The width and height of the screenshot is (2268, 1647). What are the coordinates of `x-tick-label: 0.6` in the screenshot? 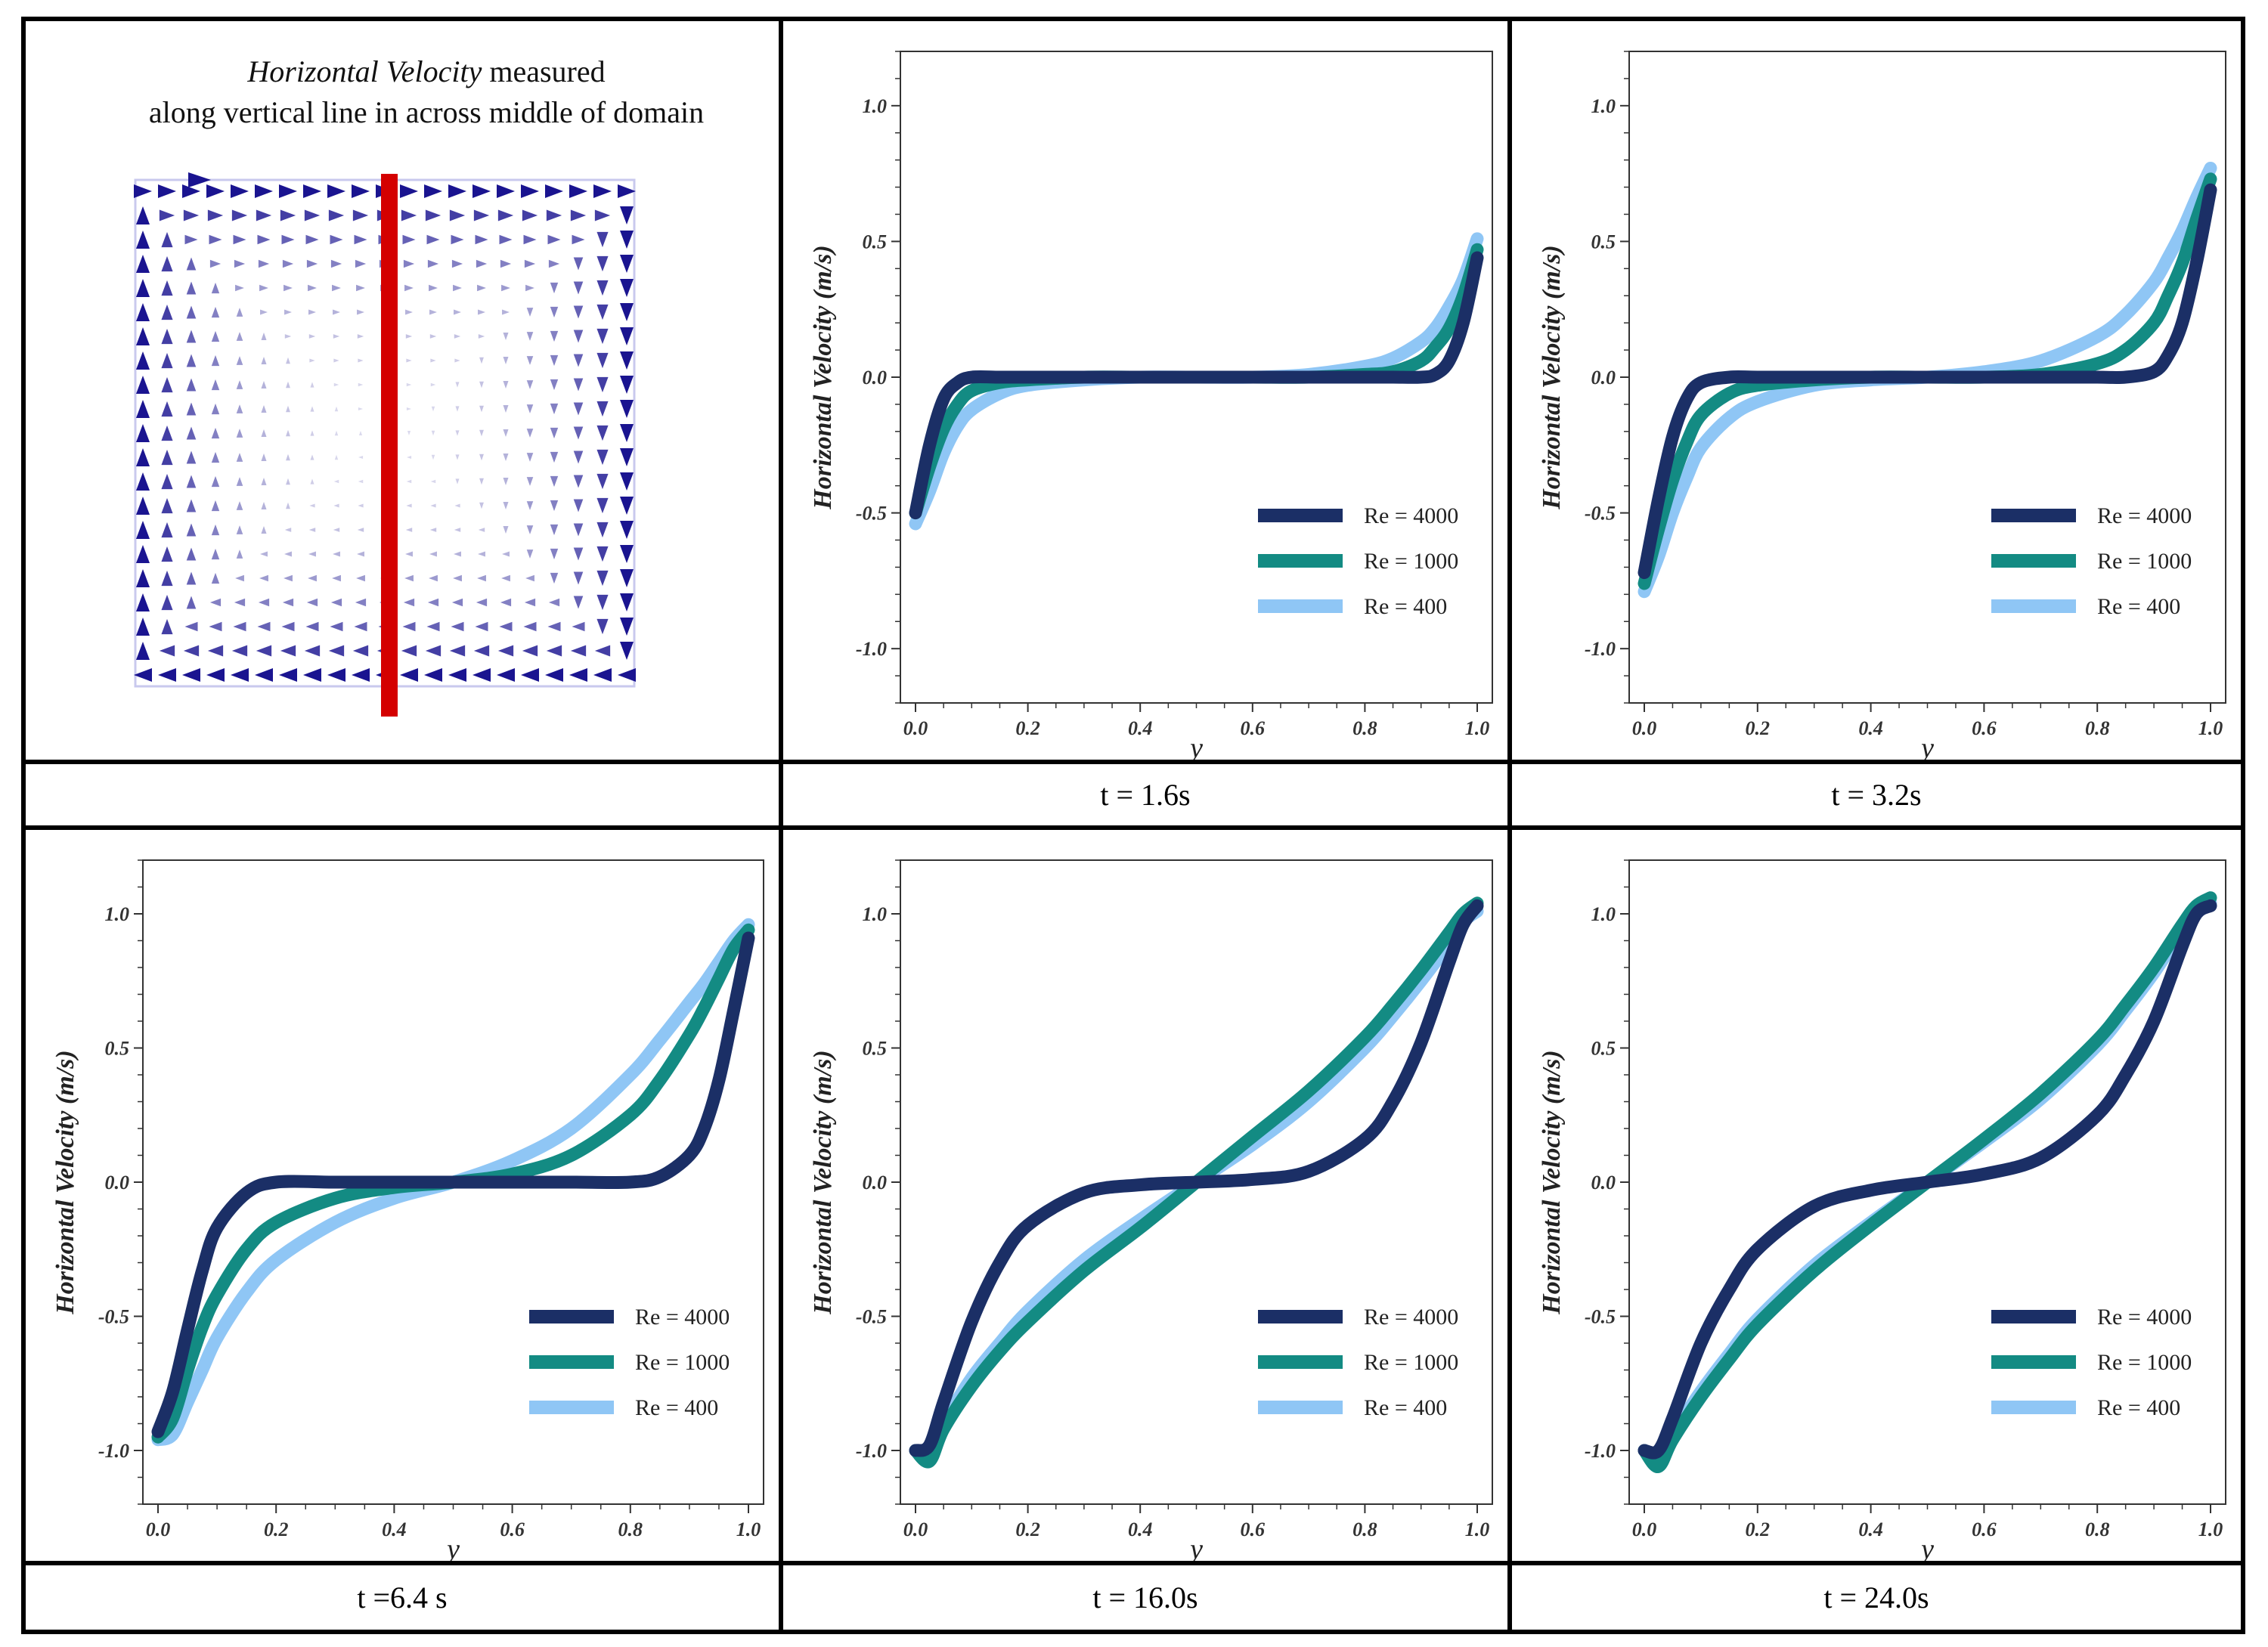 It's located at (1253, 1529).